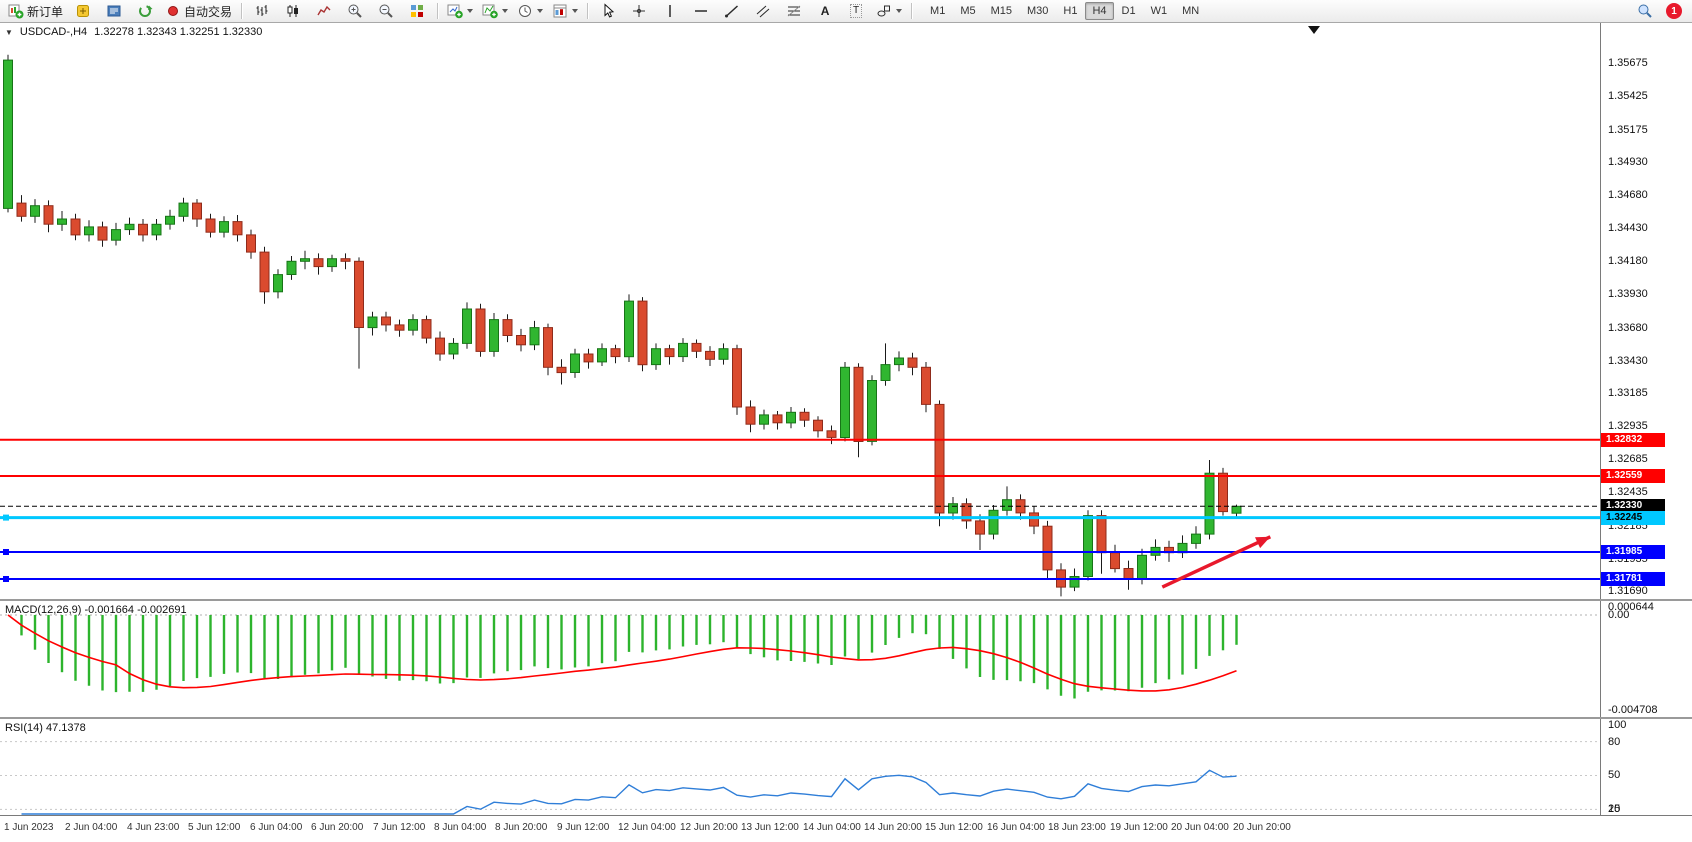 The width and height of the screenshot is (1692, 842). What do you see at coordinates (1190, 11) in the screenshot?
I see `timeframe-MN: MN` at bounding box center [1190, 11].